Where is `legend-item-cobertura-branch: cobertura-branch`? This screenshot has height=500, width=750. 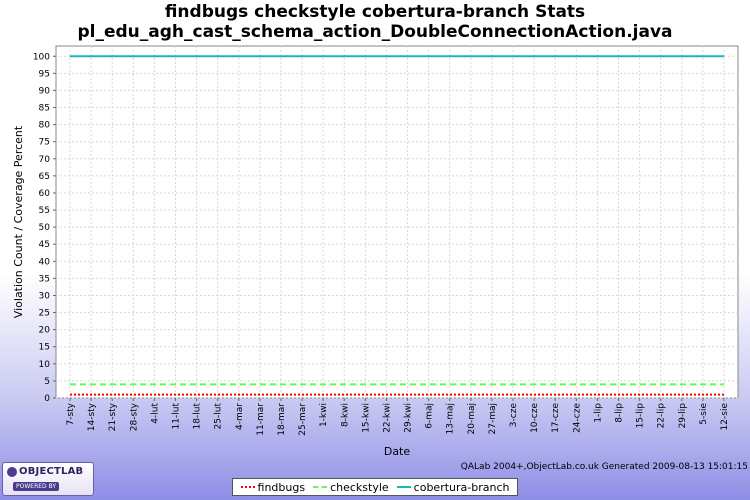 legend-item-cobertura-branch: cobertura-branch is located at coordinates (453, 487).